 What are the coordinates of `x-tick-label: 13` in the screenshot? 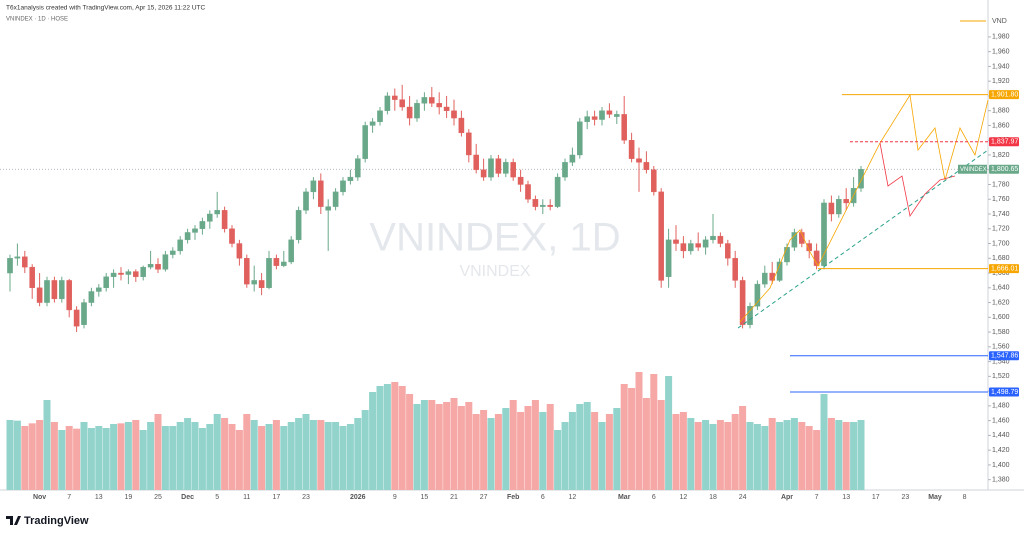 It's located at (99, 497).